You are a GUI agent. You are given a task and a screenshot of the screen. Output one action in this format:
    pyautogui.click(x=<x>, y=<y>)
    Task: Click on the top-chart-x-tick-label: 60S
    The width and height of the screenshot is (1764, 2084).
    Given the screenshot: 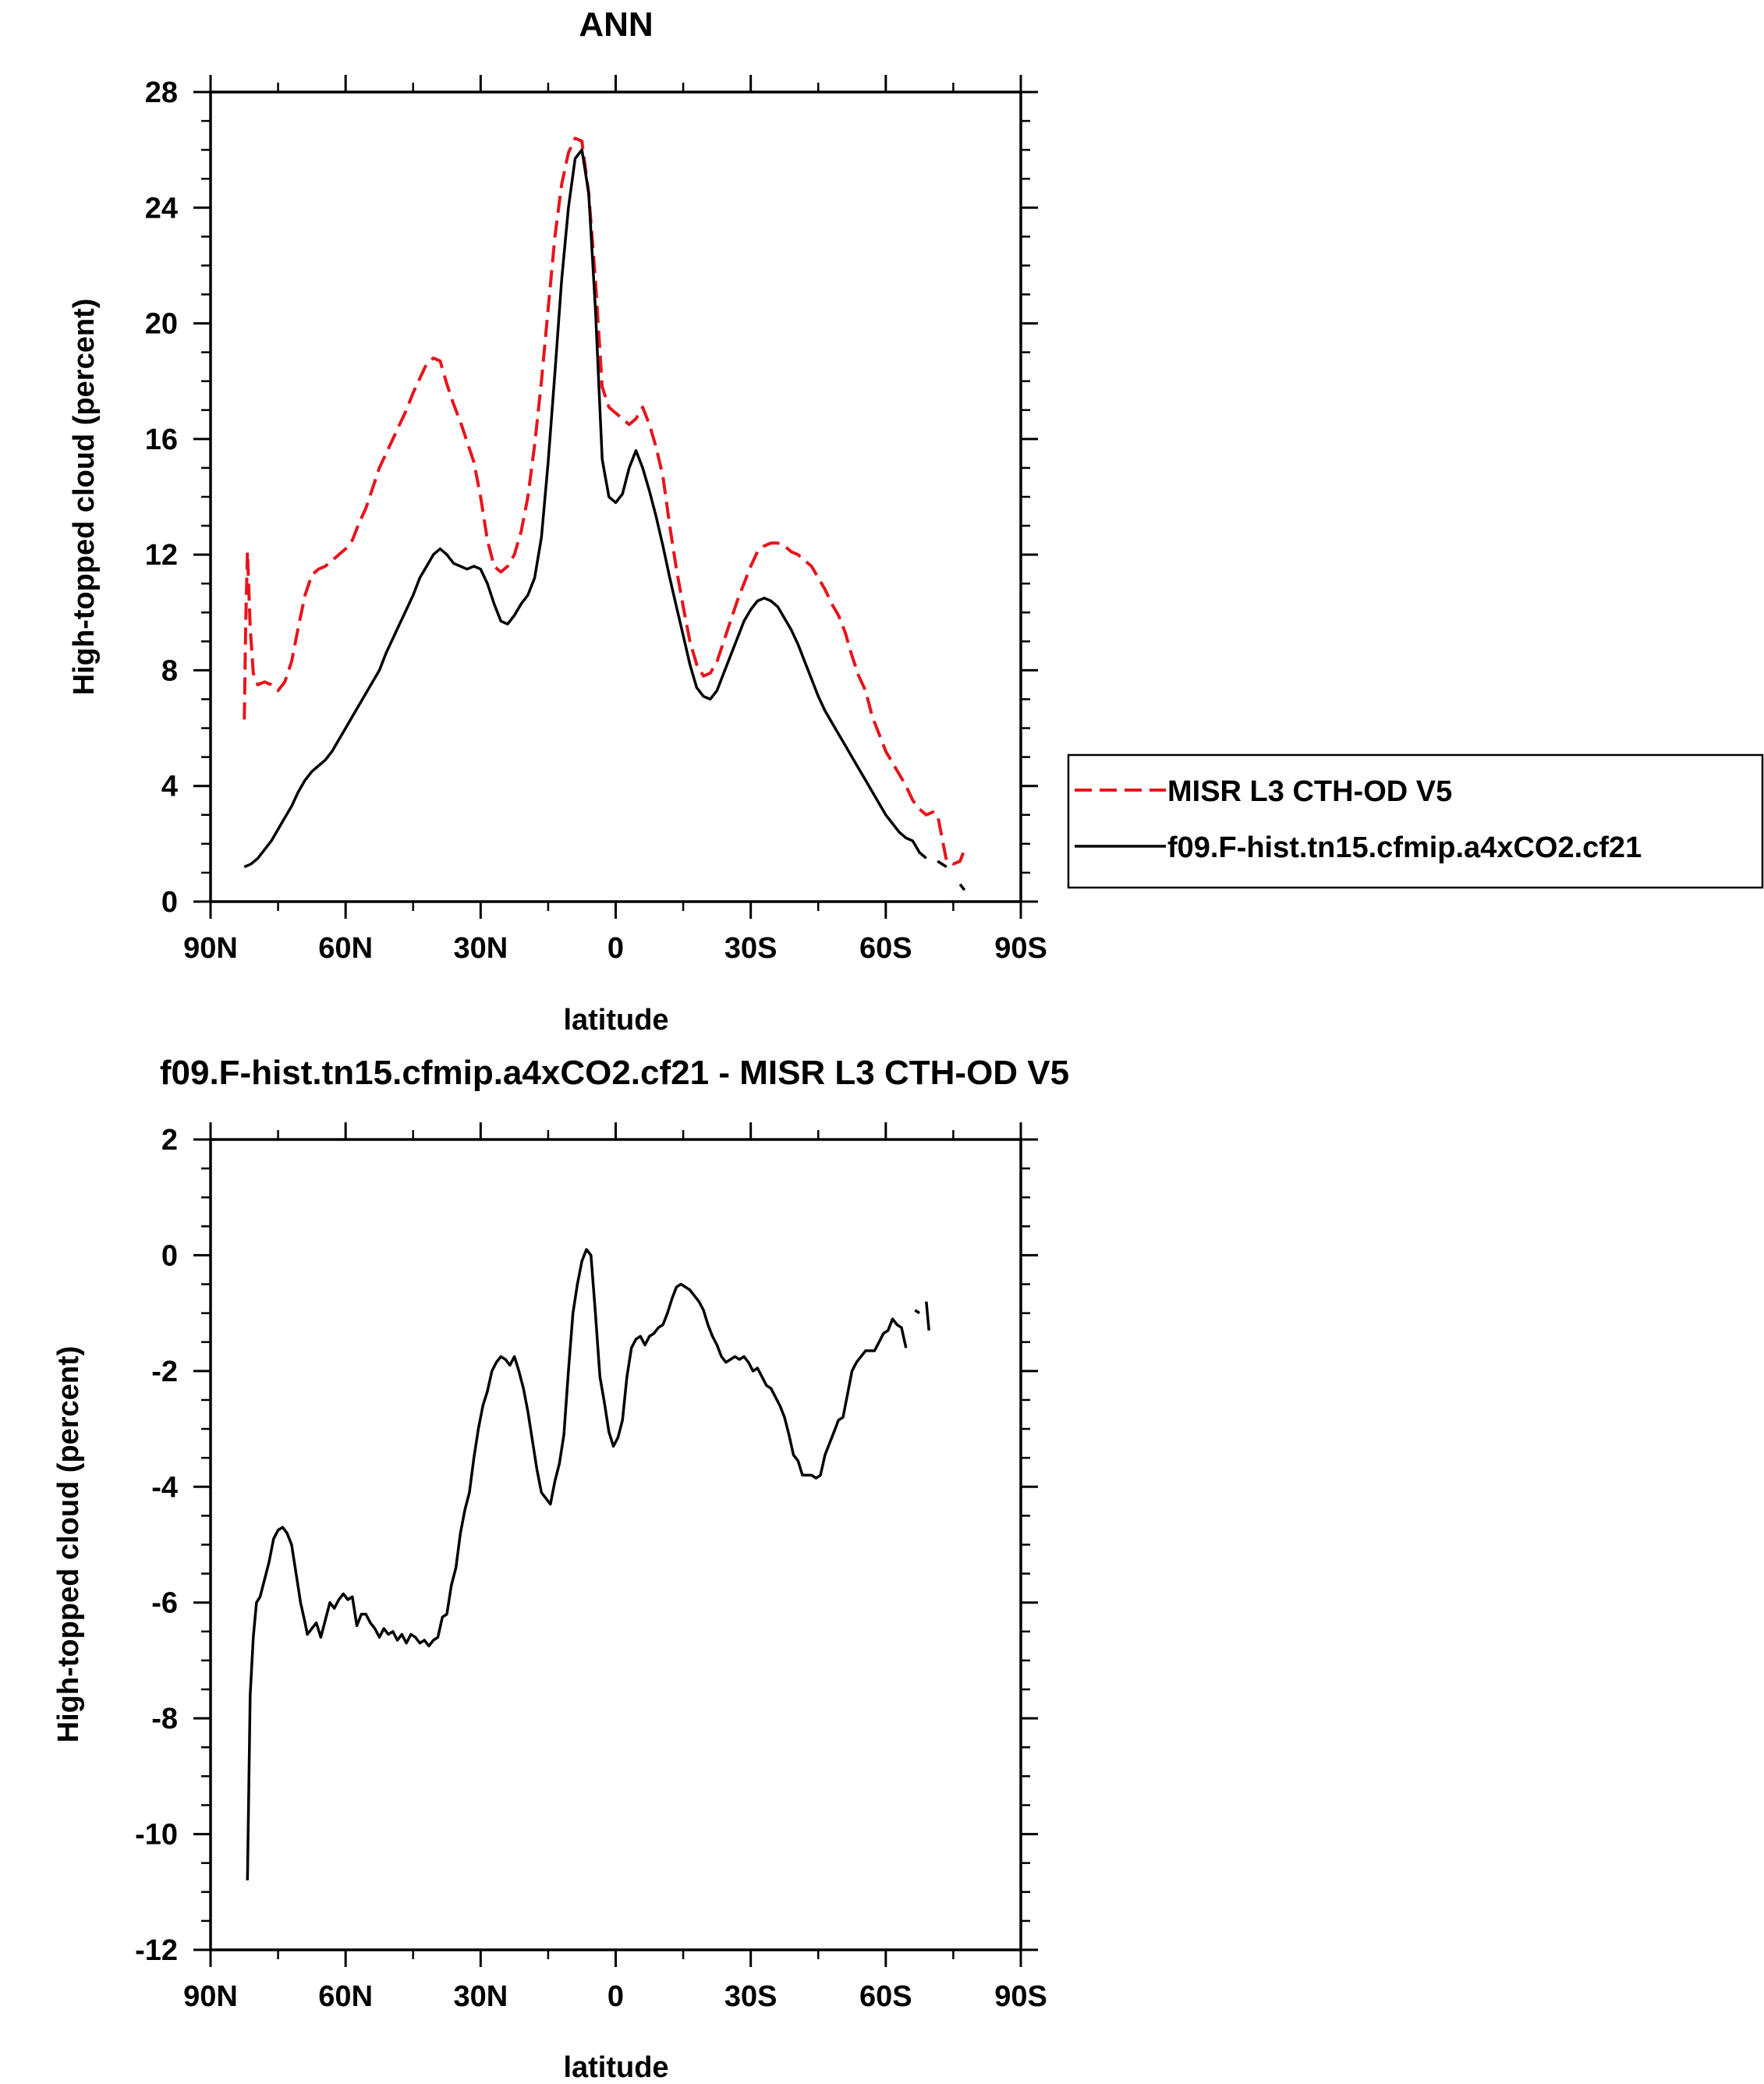 What is the action you would take?
    pyautogui.click(x=885, y=949)
    